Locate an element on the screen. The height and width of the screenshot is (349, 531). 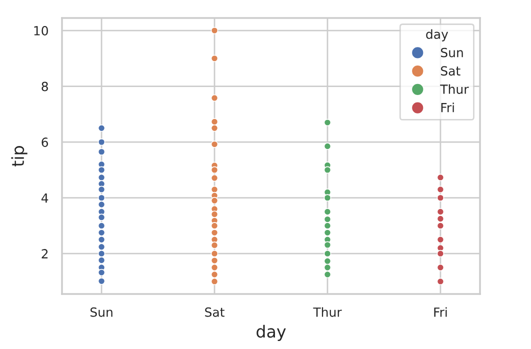
y-tick-label: 4 is located at coordinates (44, 198).